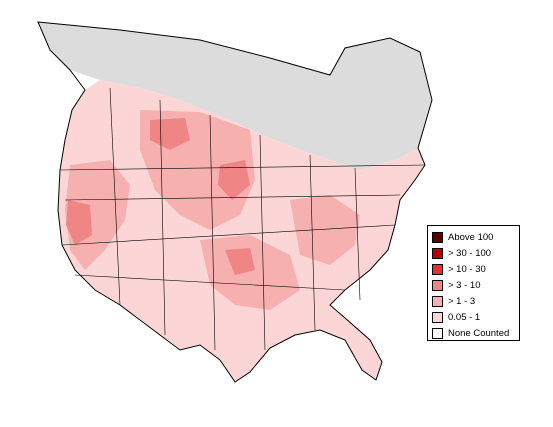 This screenshot has width=553, height=427. Describe the element at coordinates (97, 215) in the screenshot. I see `abundance-patch-west` at that location.